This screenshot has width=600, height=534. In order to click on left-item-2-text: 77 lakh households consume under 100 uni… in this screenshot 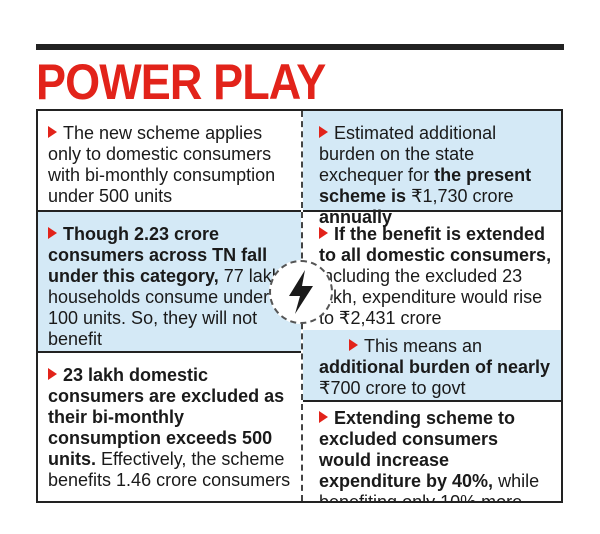, I will do `click(165, 307)`.